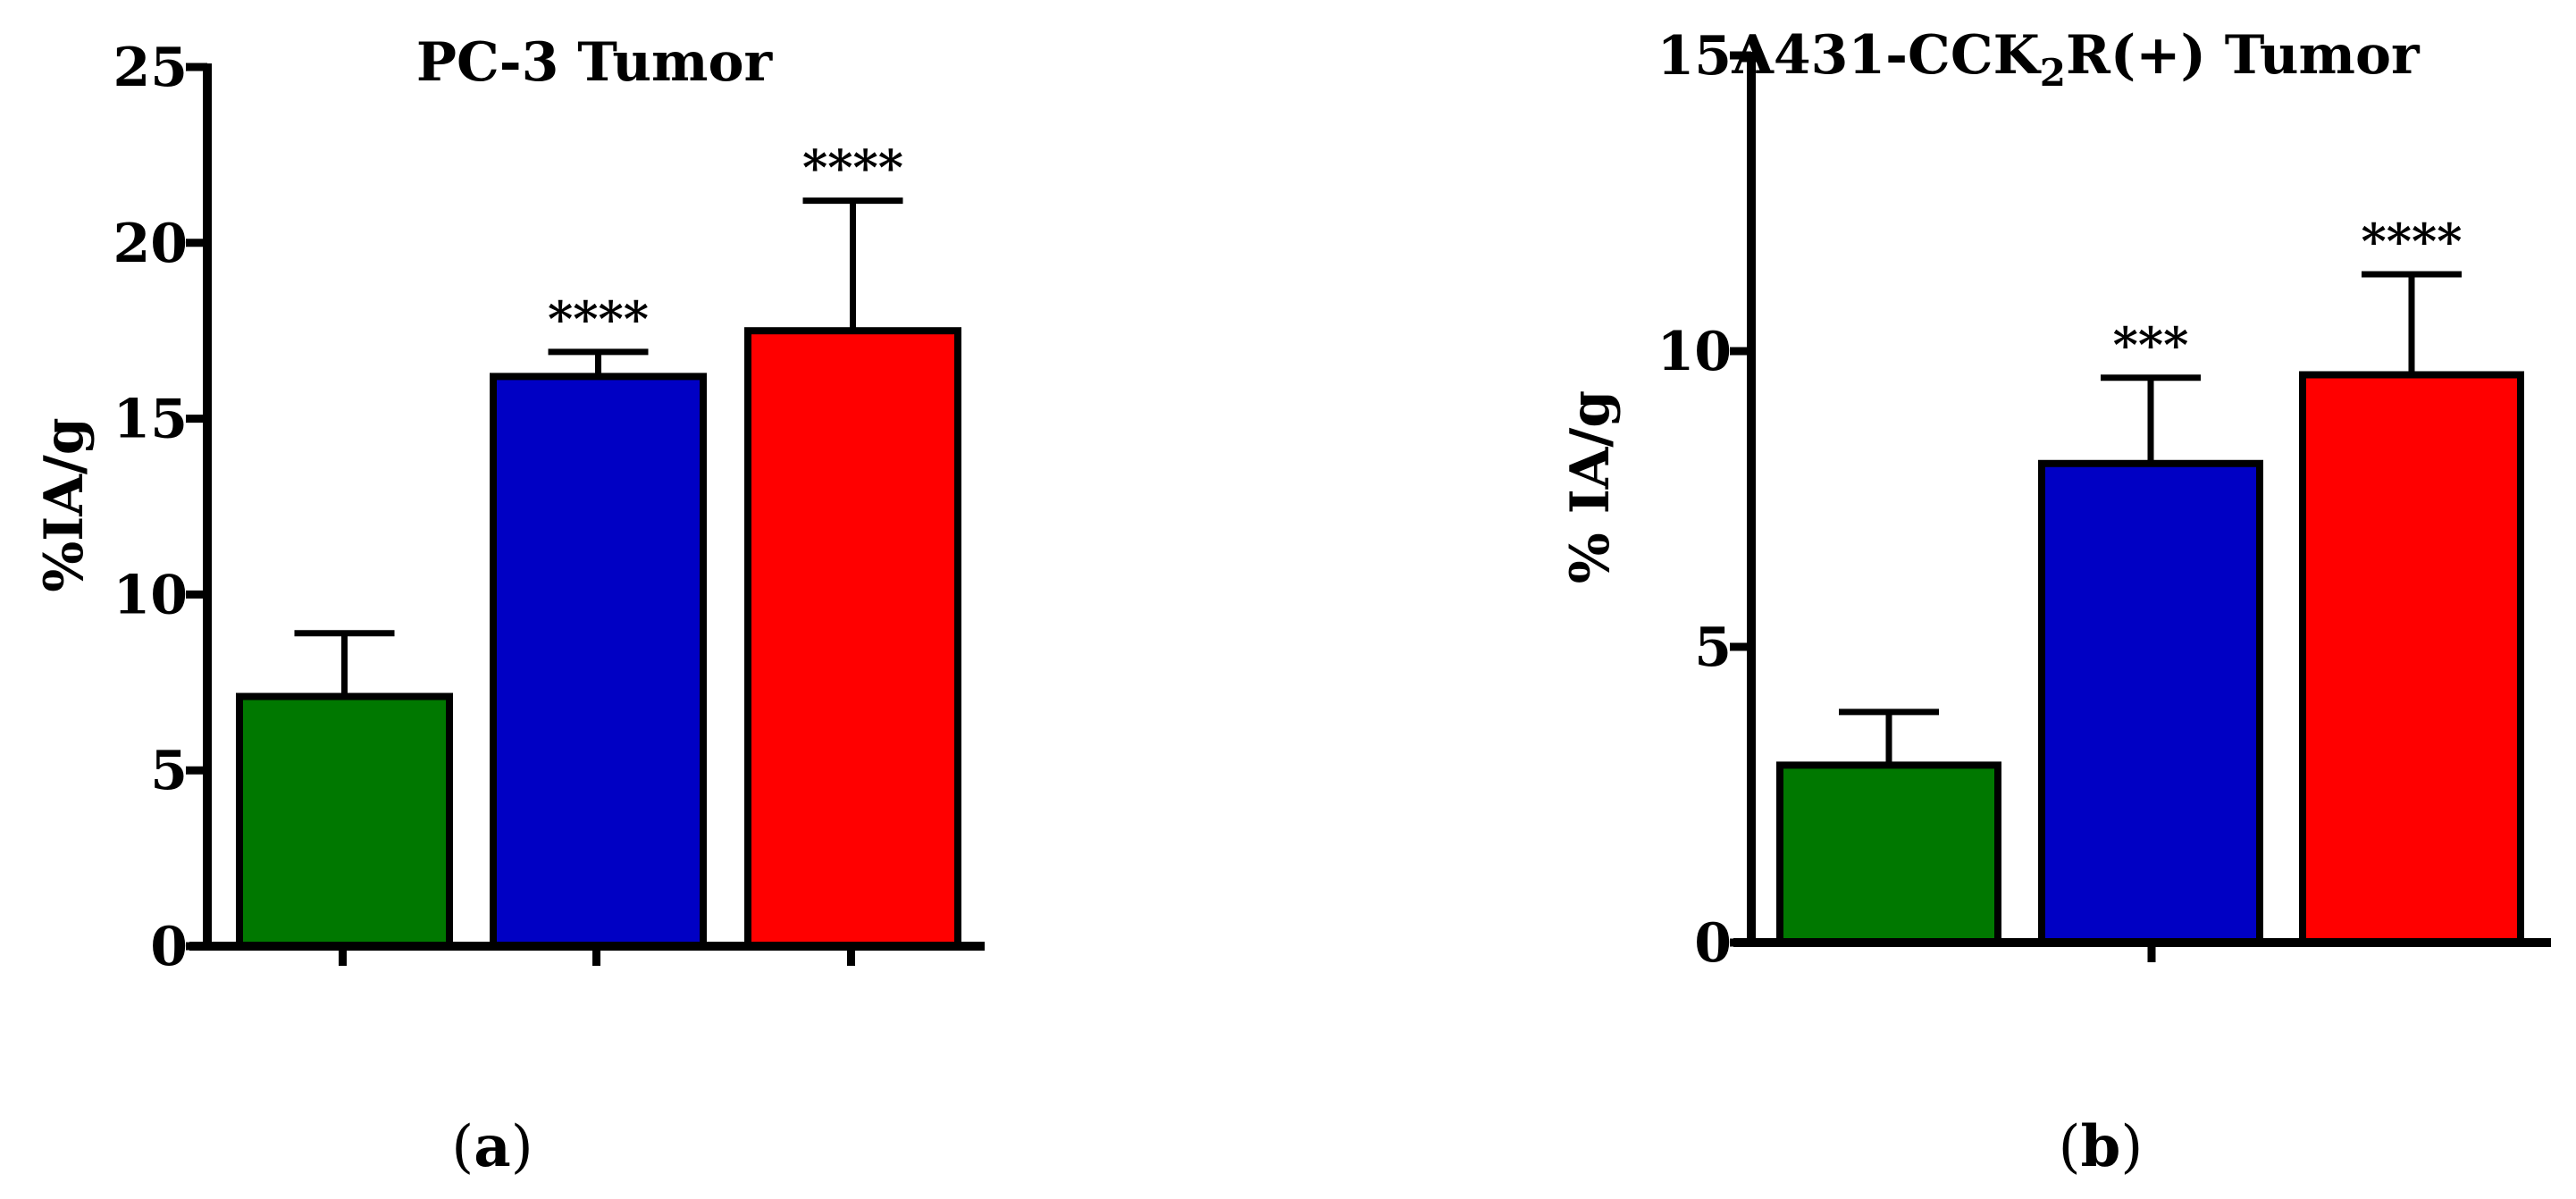  I want to click on panel-a-label: (a), so click(492, 1146).